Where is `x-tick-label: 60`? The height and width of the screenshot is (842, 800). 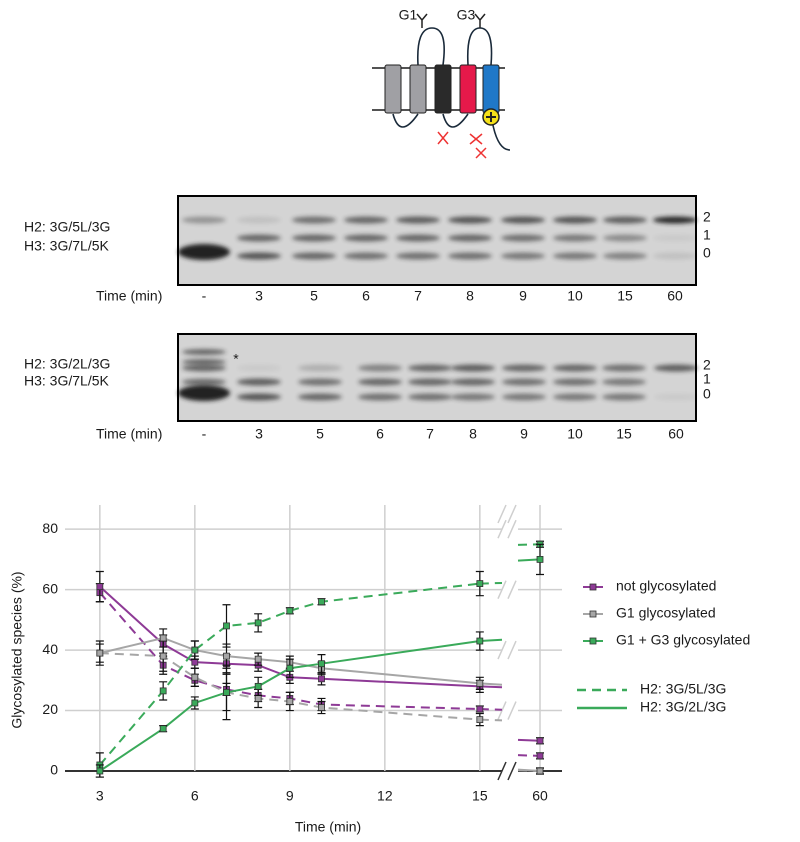 x-tick-label: 60 is located at coordinates (540, 796).